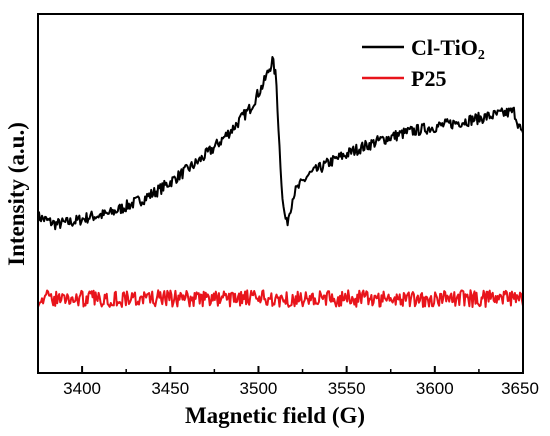 The image size is (550, 436). What do you see at coordinates (435, 388) in the screenshot?
I see `x-tick-label: 3600` at bounding box center [435, 388].